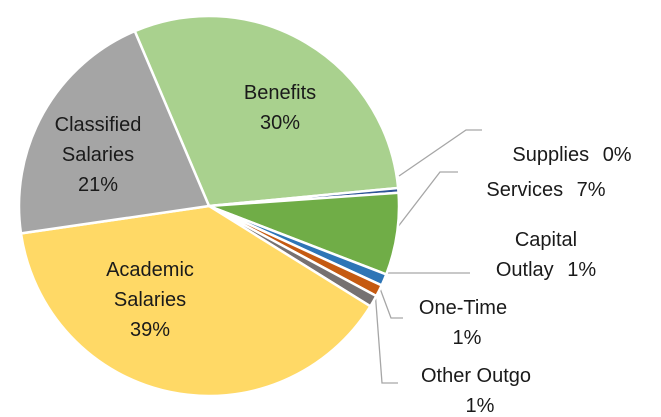  Describe the element at coordinates (591, 190) in the screenshot. I see `value-label: 7%` at that location.